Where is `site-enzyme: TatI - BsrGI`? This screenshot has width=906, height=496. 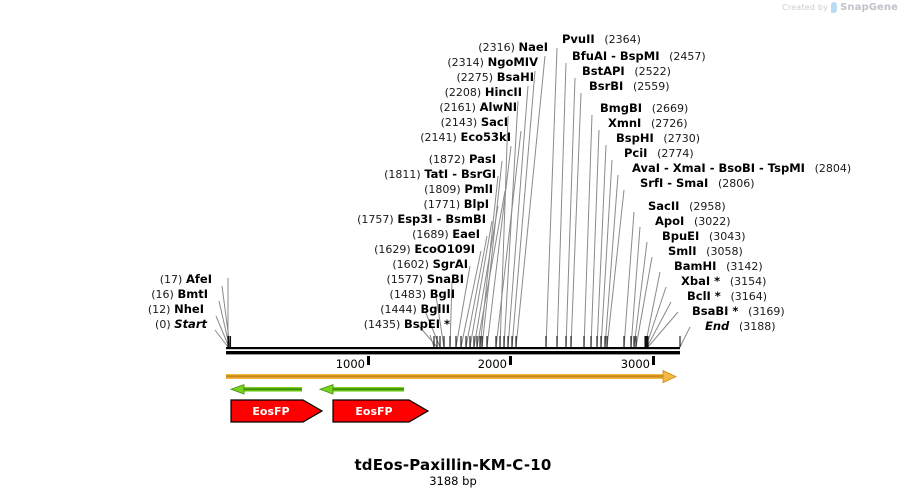
site-enzyme: TatI - BsrGI is located at coordinates (460, 174).